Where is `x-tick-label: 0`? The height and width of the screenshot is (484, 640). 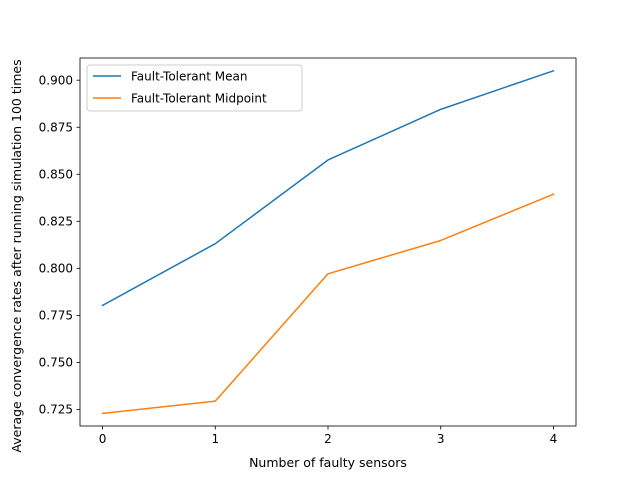
x-tick-label: 0 is located at coordinates (103, 439).